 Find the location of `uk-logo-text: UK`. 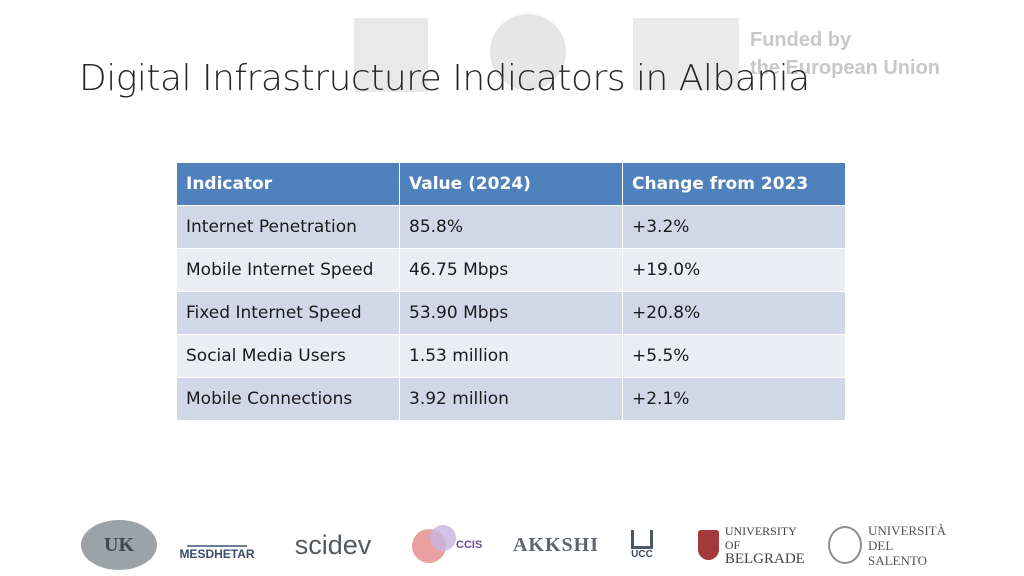

uk-logo-text: UK is located at coordinates (119, 544).